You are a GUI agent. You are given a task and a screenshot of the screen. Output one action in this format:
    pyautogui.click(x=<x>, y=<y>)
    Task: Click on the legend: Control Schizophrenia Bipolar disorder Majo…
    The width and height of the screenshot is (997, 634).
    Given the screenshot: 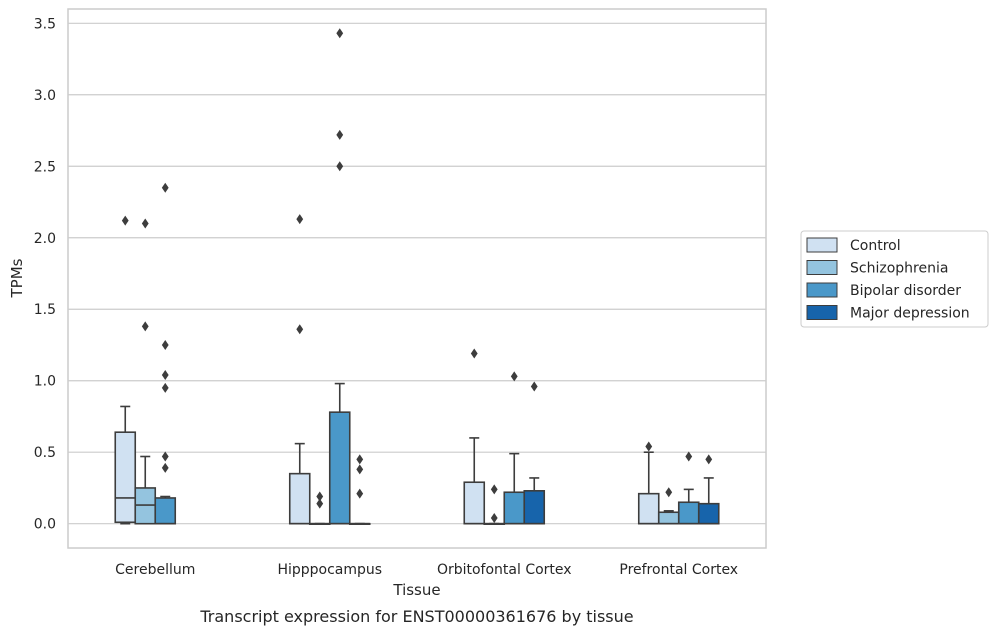 What is the action you would take?
    pyautogui.click(x=894, y=279)
    